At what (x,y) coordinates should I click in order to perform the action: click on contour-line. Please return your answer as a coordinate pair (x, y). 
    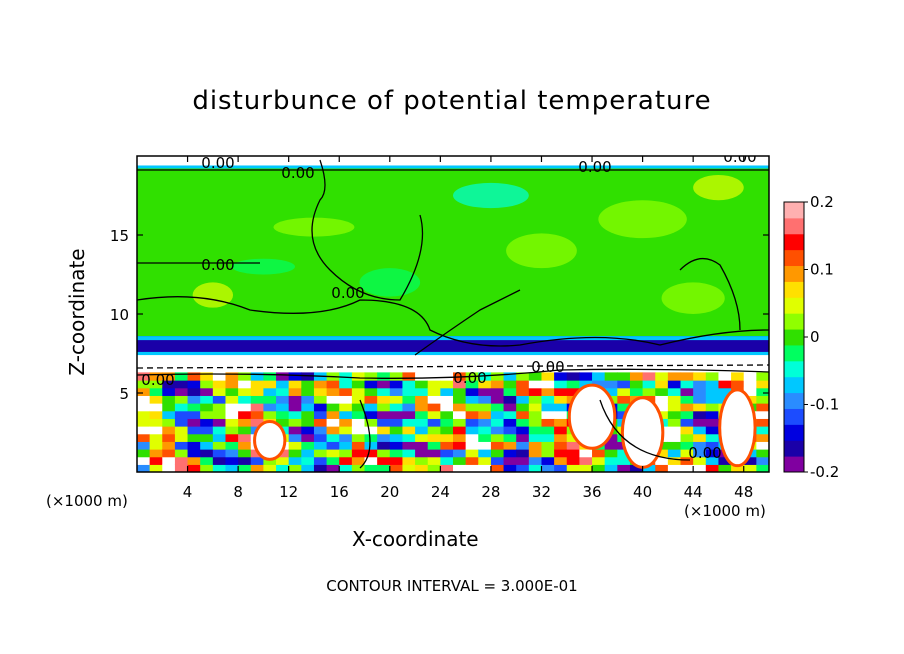
    Looking at the image, I should click on (710, 294).